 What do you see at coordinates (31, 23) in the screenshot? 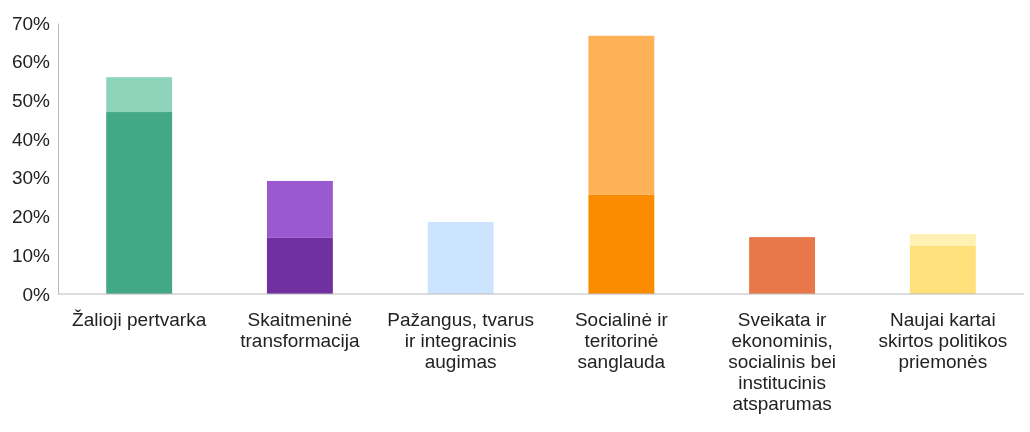
I see `y-tick-label: 70%` at bounding box center [31, 23].